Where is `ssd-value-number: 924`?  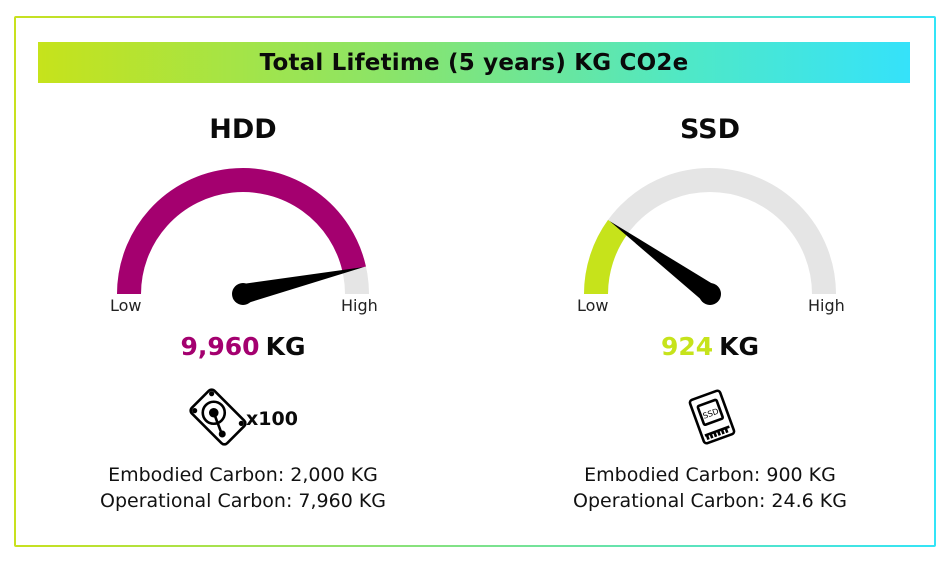 ssd-value-number: 924 is located at coordinates (687, 346).